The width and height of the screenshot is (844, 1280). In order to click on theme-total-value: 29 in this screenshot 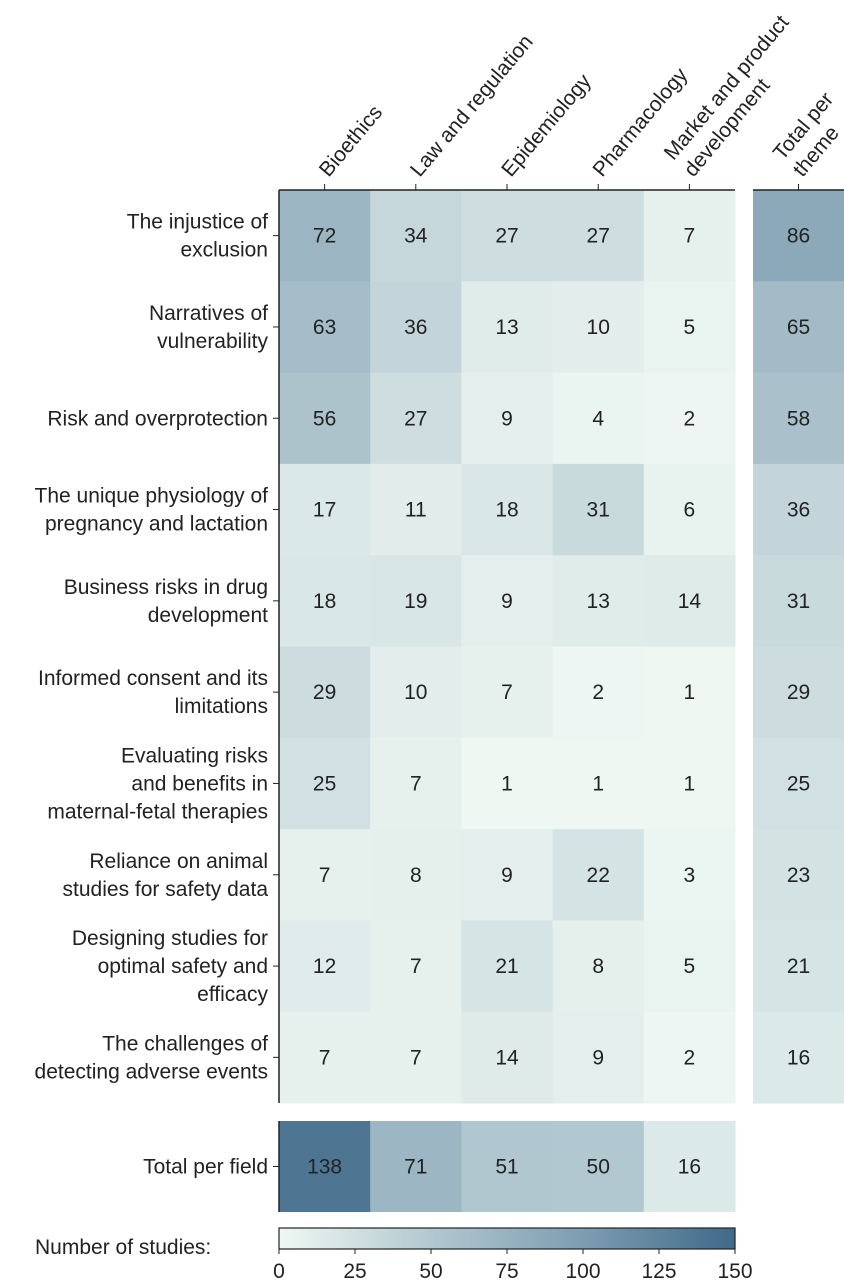, I will do `click(798, 692)`.